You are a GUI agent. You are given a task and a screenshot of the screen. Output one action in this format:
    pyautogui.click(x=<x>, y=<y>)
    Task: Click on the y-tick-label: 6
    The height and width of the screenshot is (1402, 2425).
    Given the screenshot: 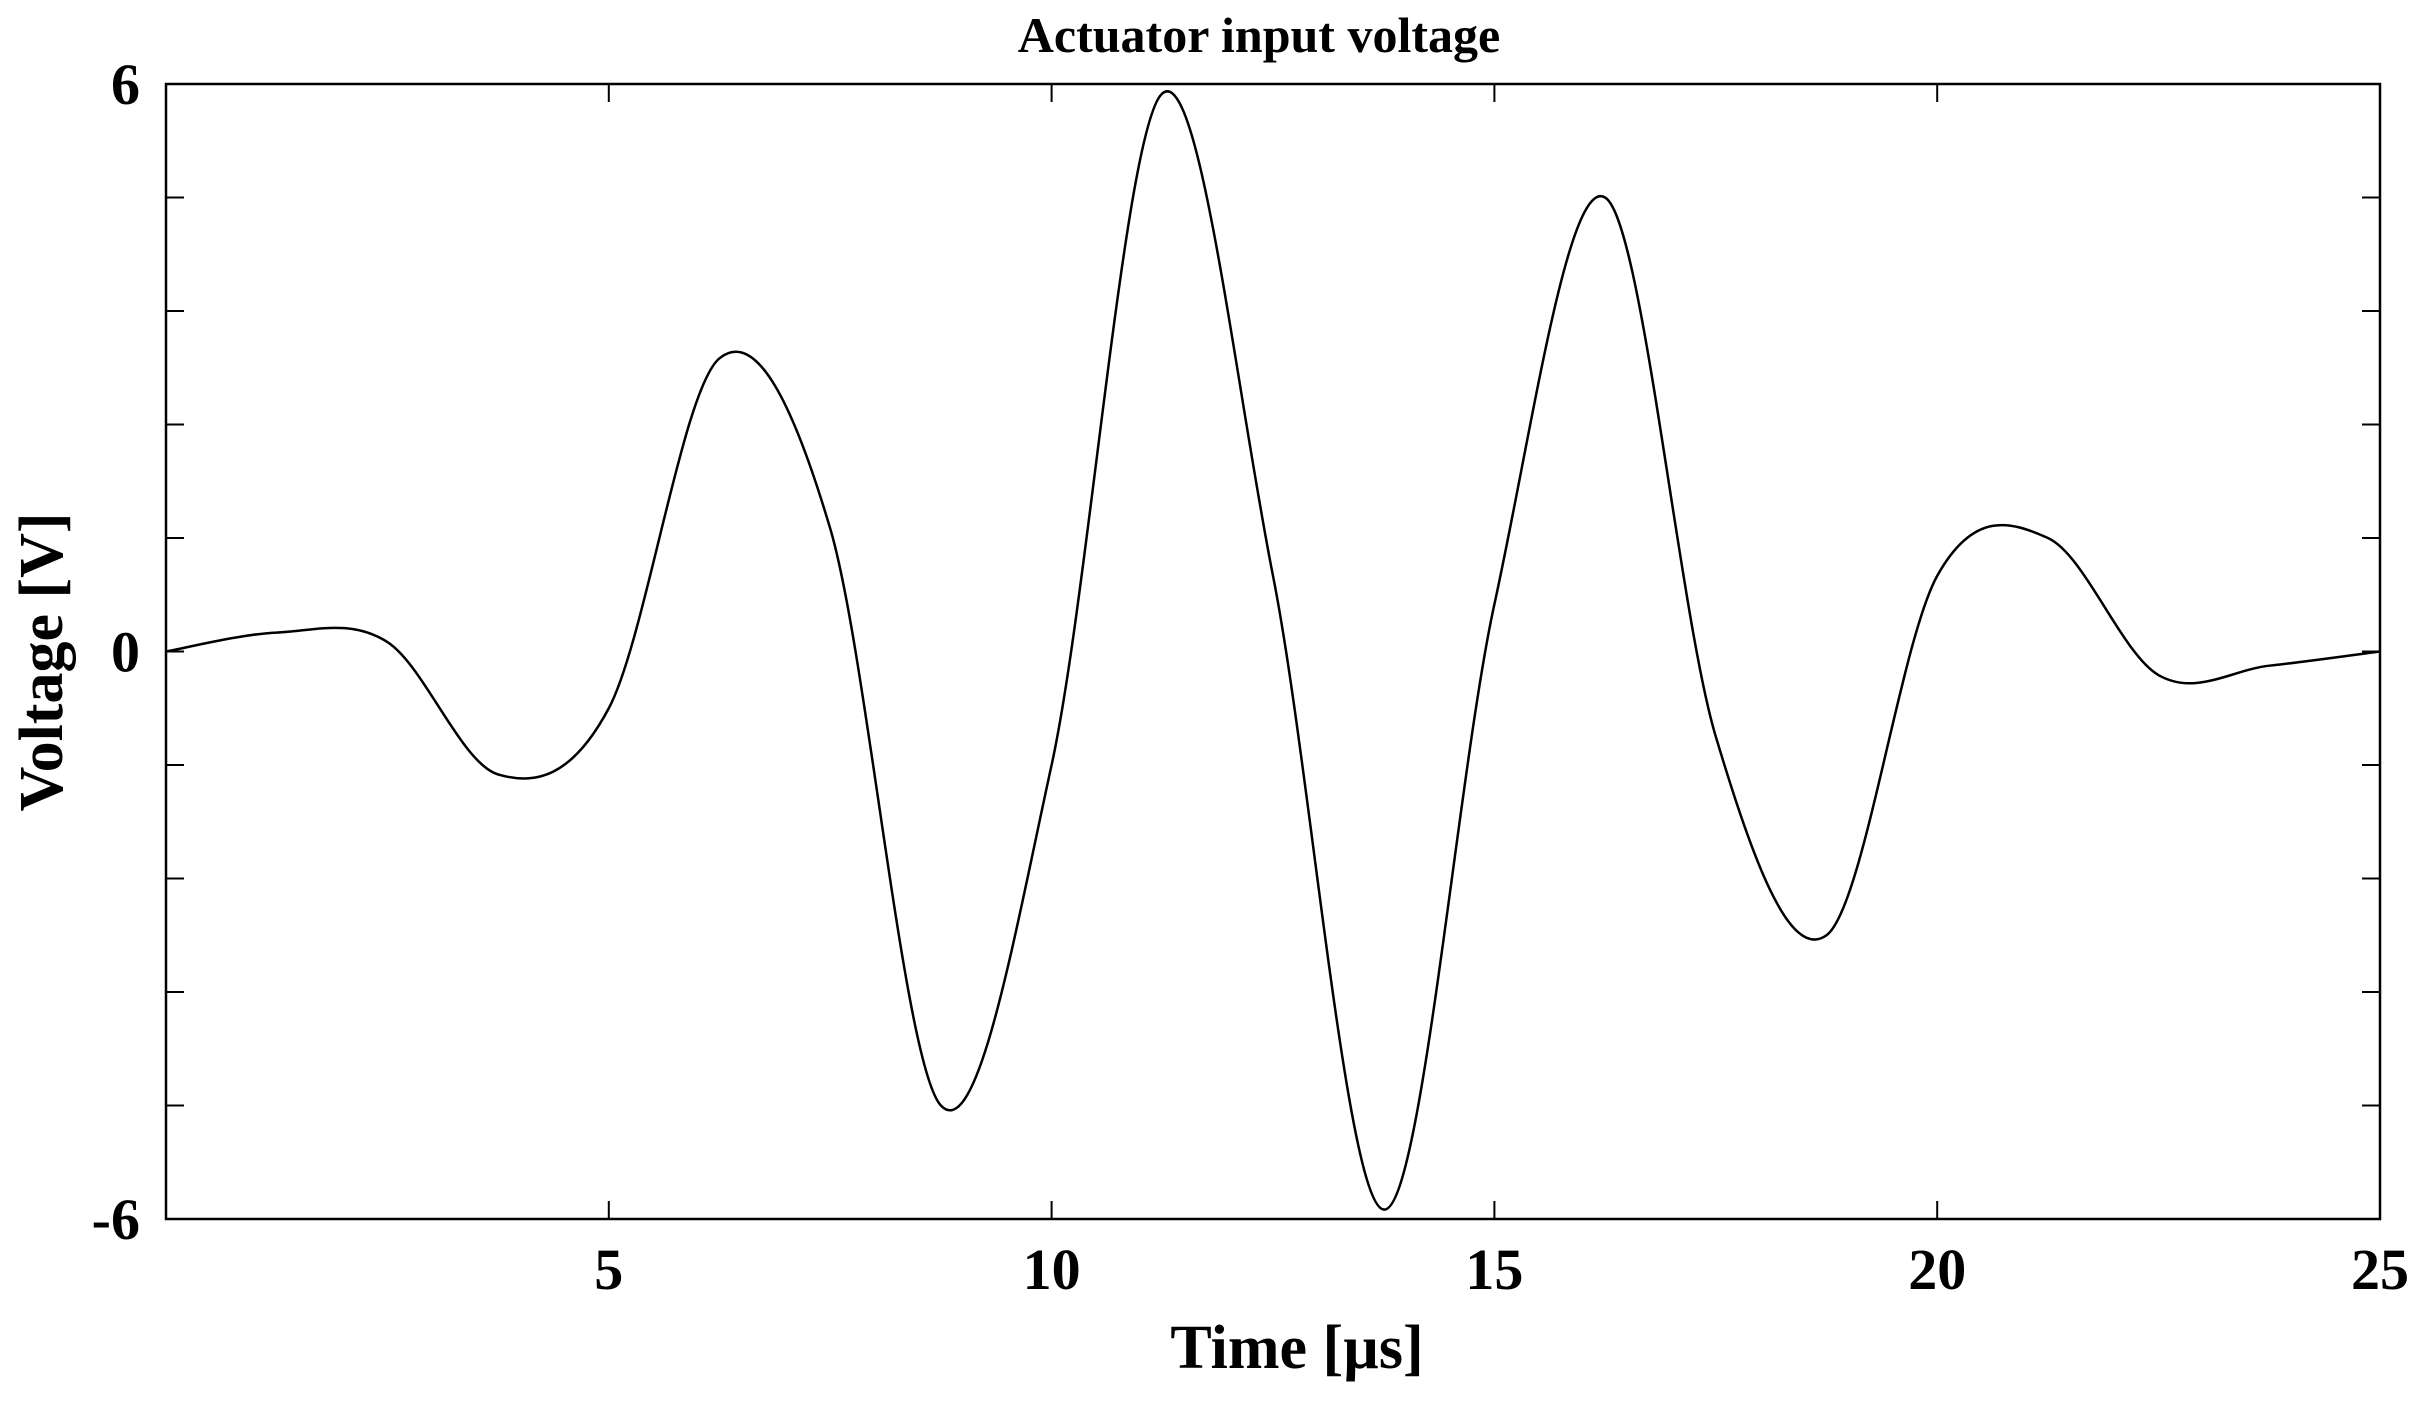 What is the action you would take?
    pyautogui.click(x=125, y=84)
    